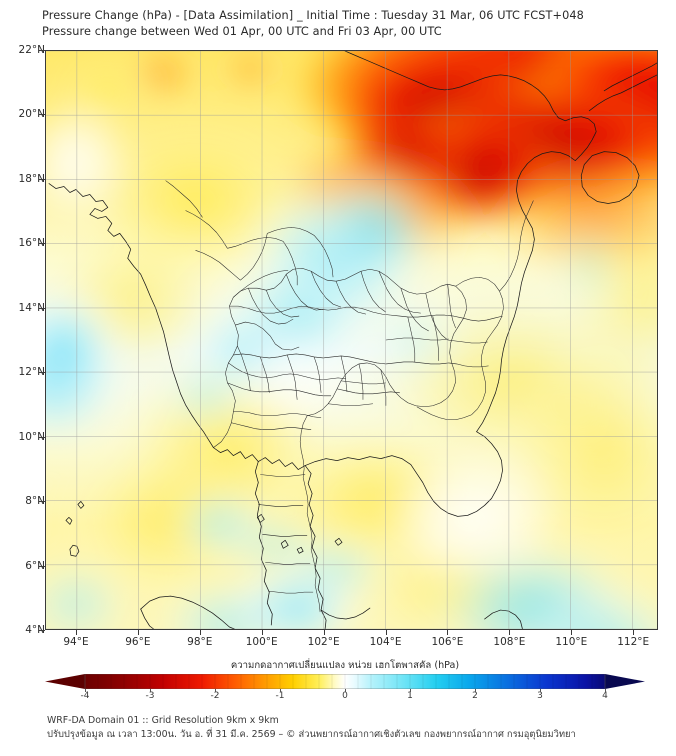  Describe the element at coordinates (605, 696) in the screenshot. I see `colorbar-tick-label: 4` at that location.